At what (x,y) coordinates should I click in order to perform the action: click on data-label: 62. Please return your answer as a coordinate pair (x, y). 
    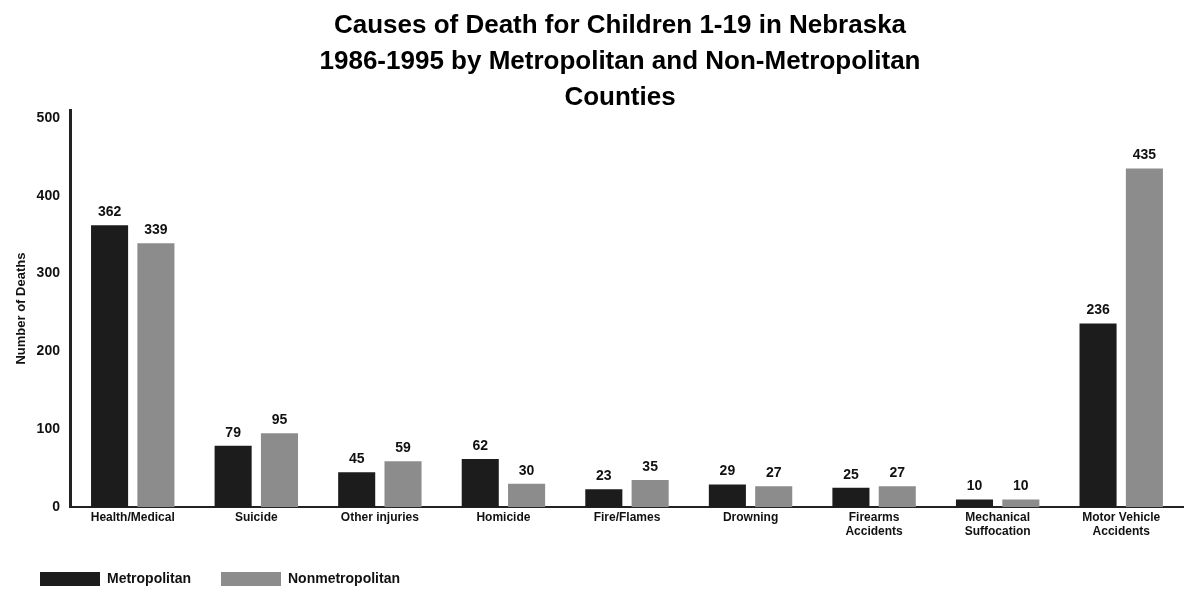
    Looking at the image, I should click on (480, 444).